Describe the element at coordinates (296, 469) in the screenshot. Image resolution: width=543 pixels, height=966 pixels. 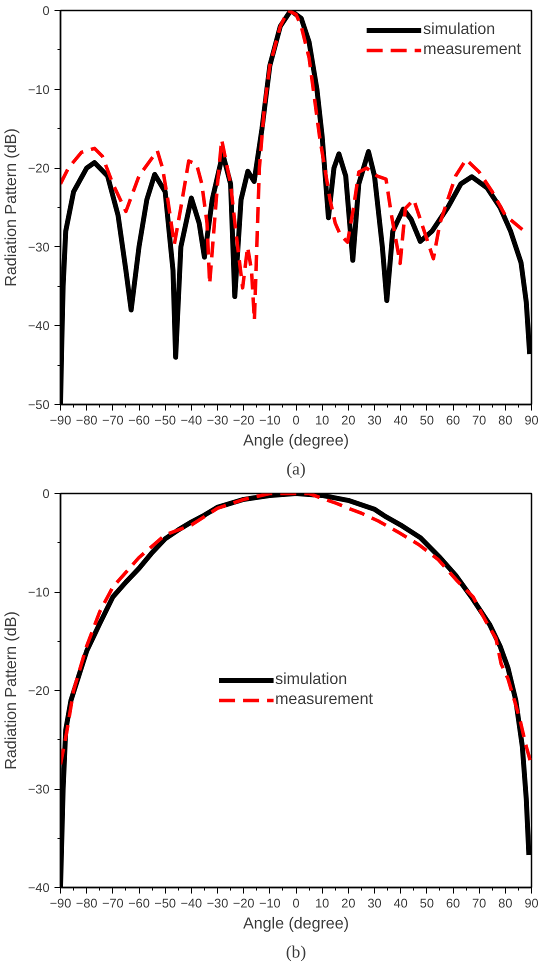
I see `text: (a)` at that location.